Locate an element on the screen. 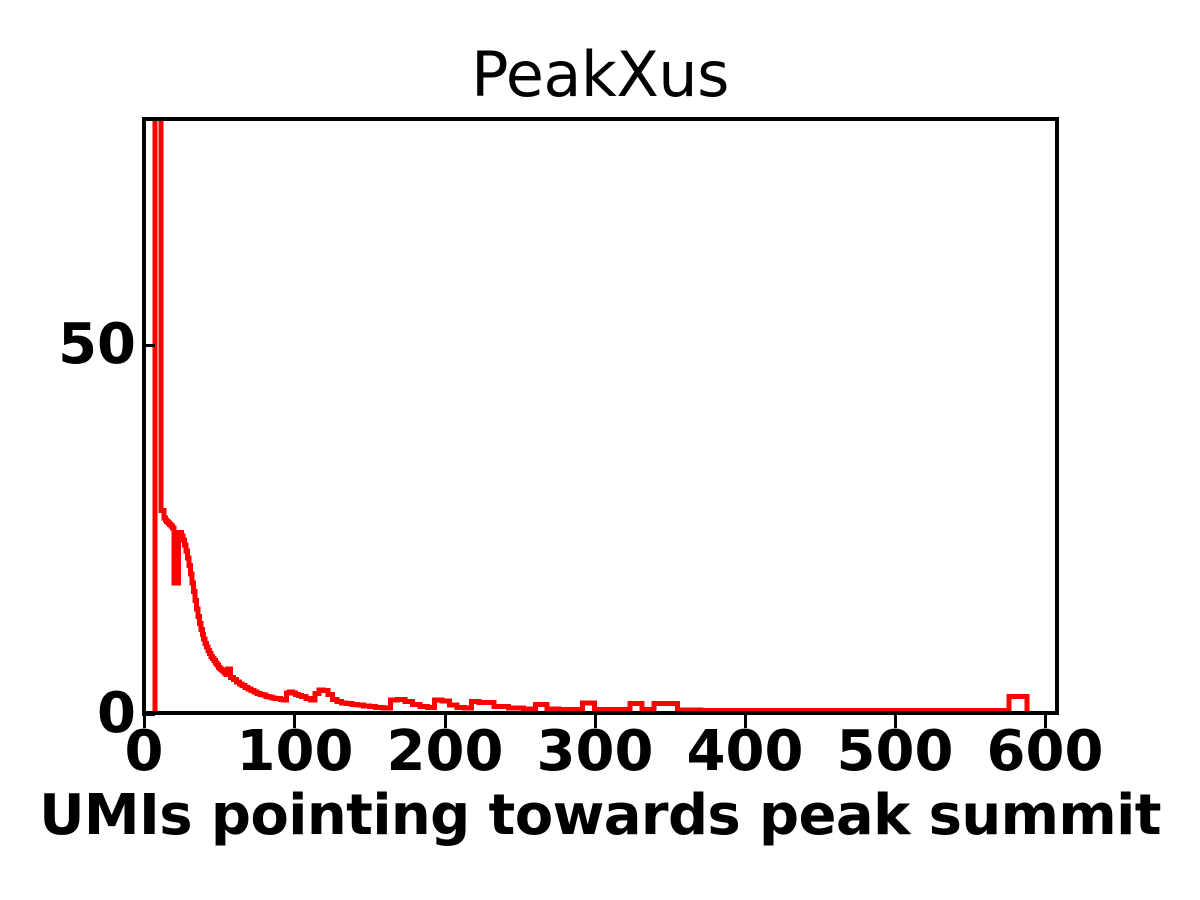  xticklabel-0: 0 is located at coordinates (144, 751).